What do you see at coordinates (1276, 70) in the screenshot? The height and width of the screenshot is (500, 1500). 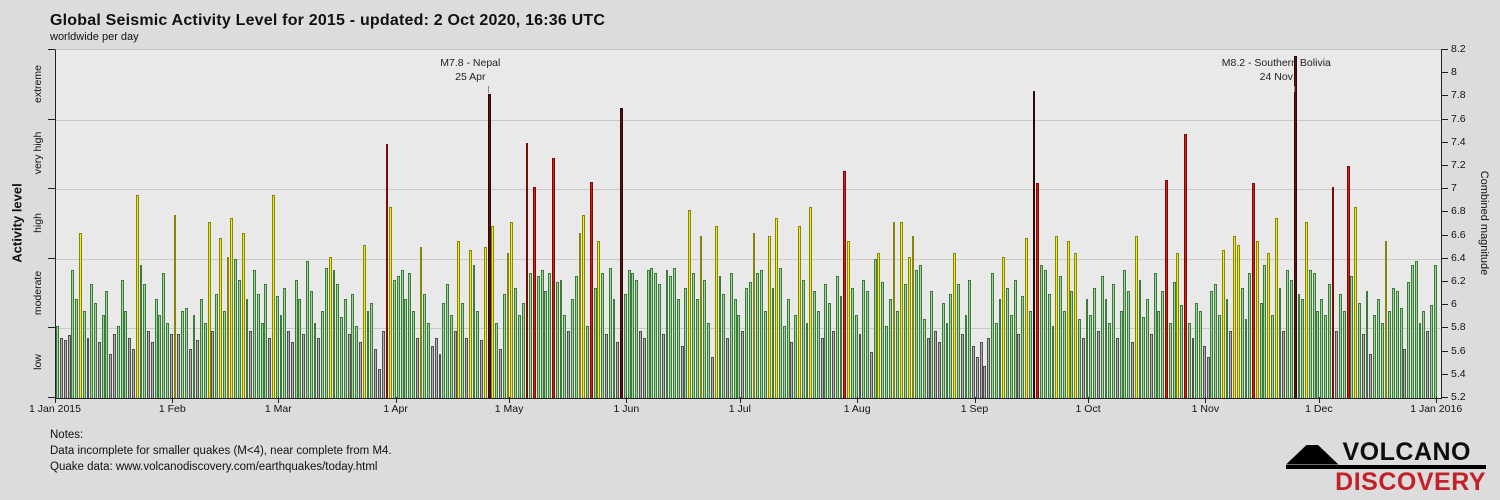 I see `annotation: M8.2 - Southern Bolivia 24 Nov` at bounding box center [1276, 70].